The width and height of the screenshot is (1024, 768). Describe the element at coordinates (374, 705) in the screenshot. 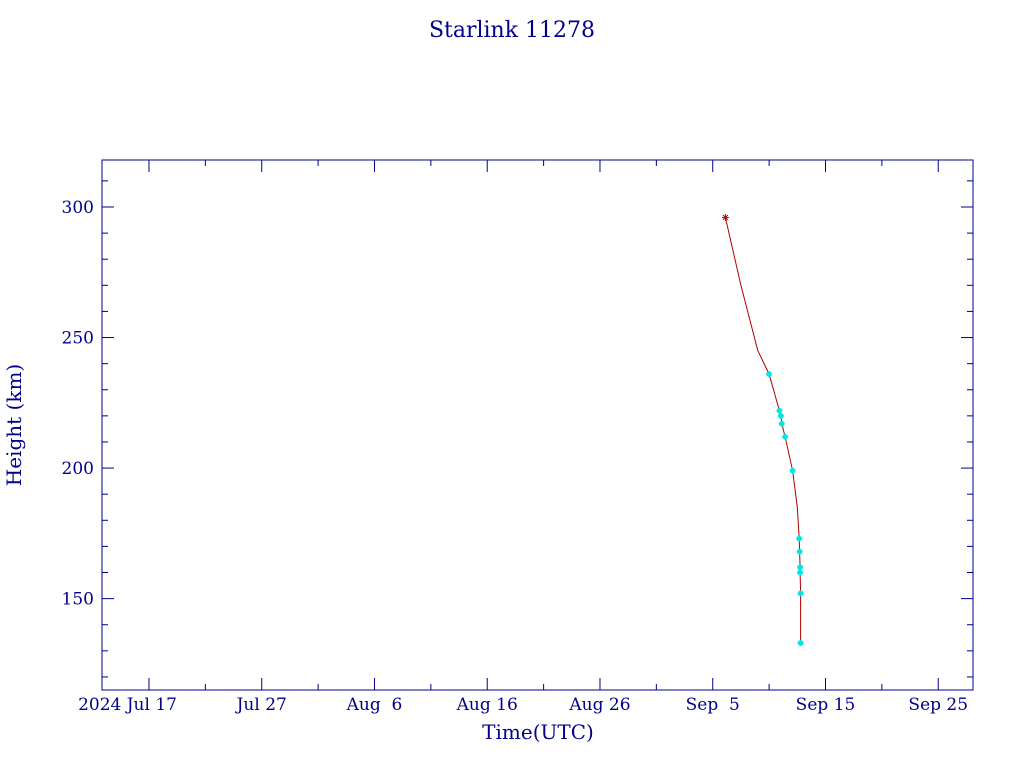

I see `x-tick-label: Aug 6` at that location.